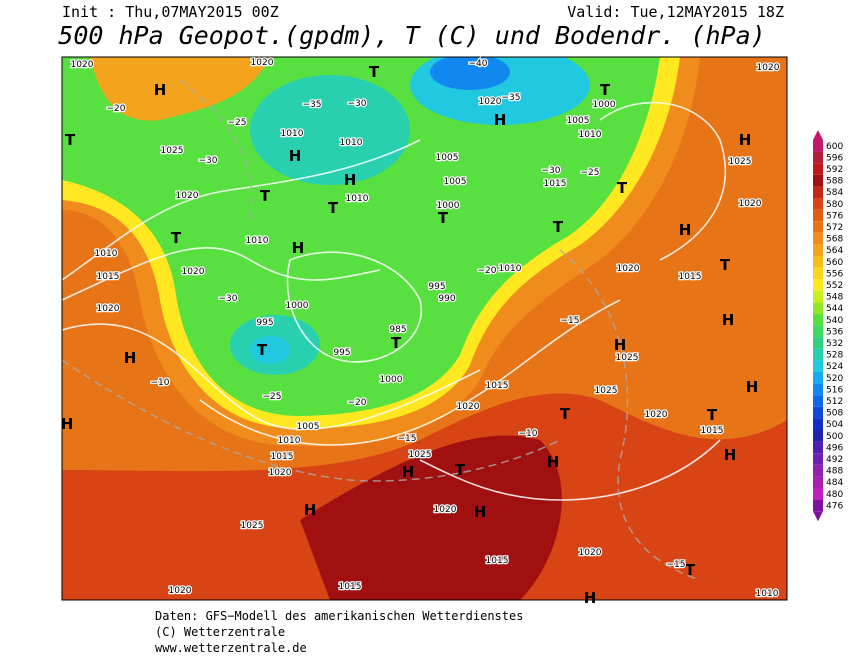  What do you see at coordinates (834, 298) in the screenshot?
I see `colorbar-label: 548` at bounding box center [834, 298].